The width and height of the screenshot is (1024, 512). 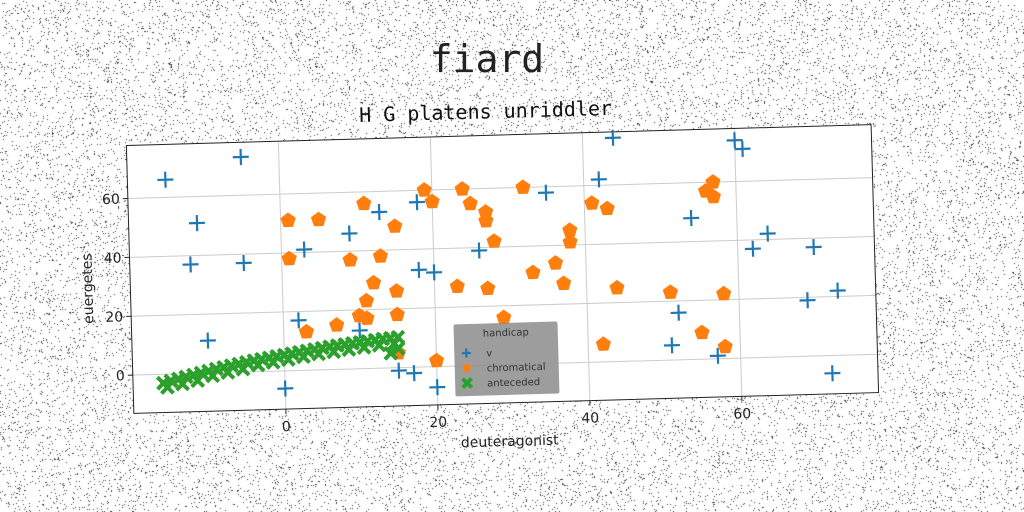 I want to click on x-tick-label: 0, so click(x=286, y=427).